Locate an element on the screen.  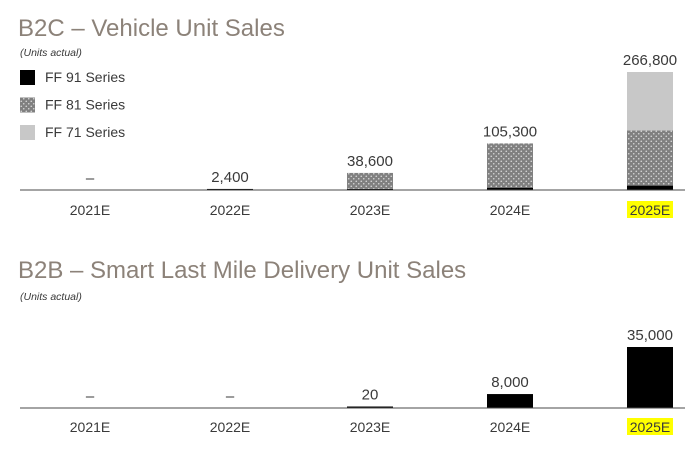
b2c-bar-2024E-s2 is located at coordinates (510, 165).